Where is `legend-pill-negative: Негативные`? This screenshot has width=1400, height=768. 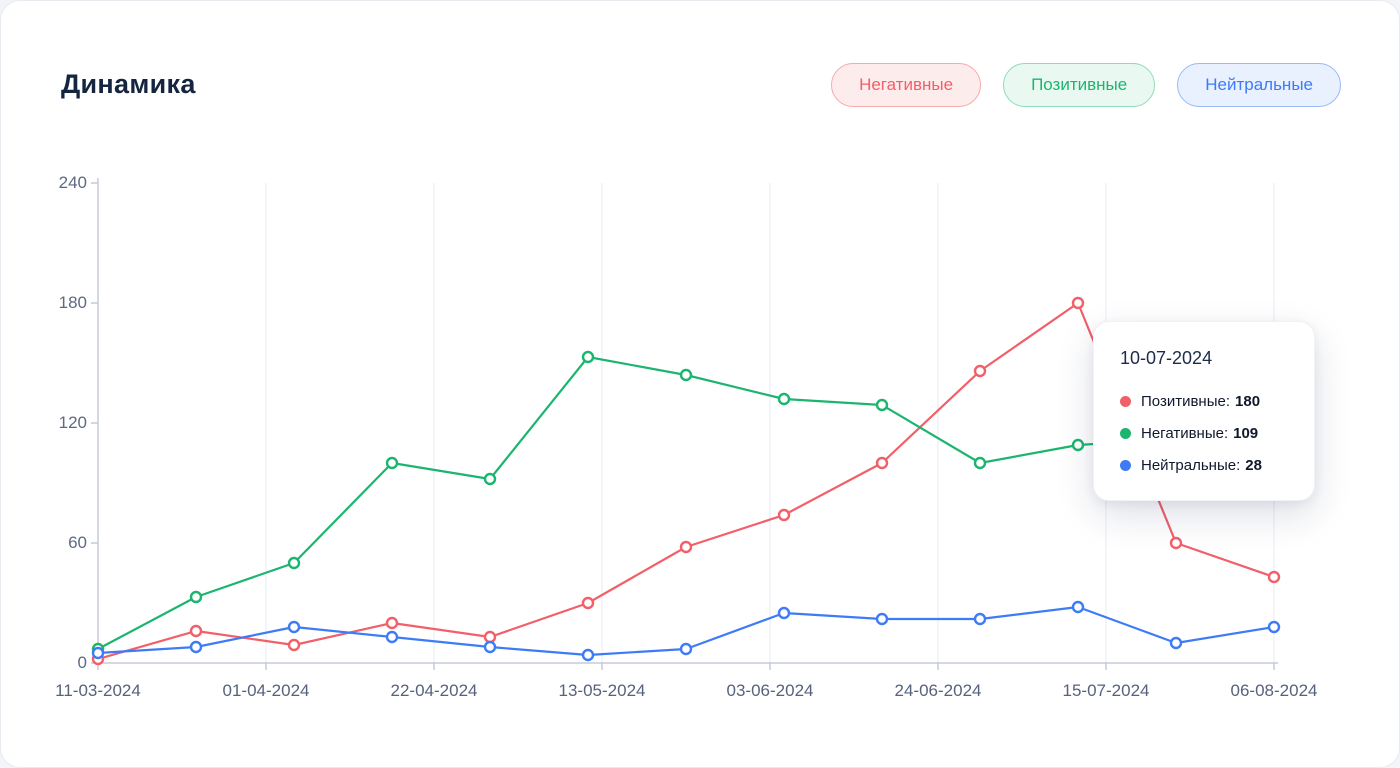
legend-pill-negative: Негативные is located at coordinates (906, 85).